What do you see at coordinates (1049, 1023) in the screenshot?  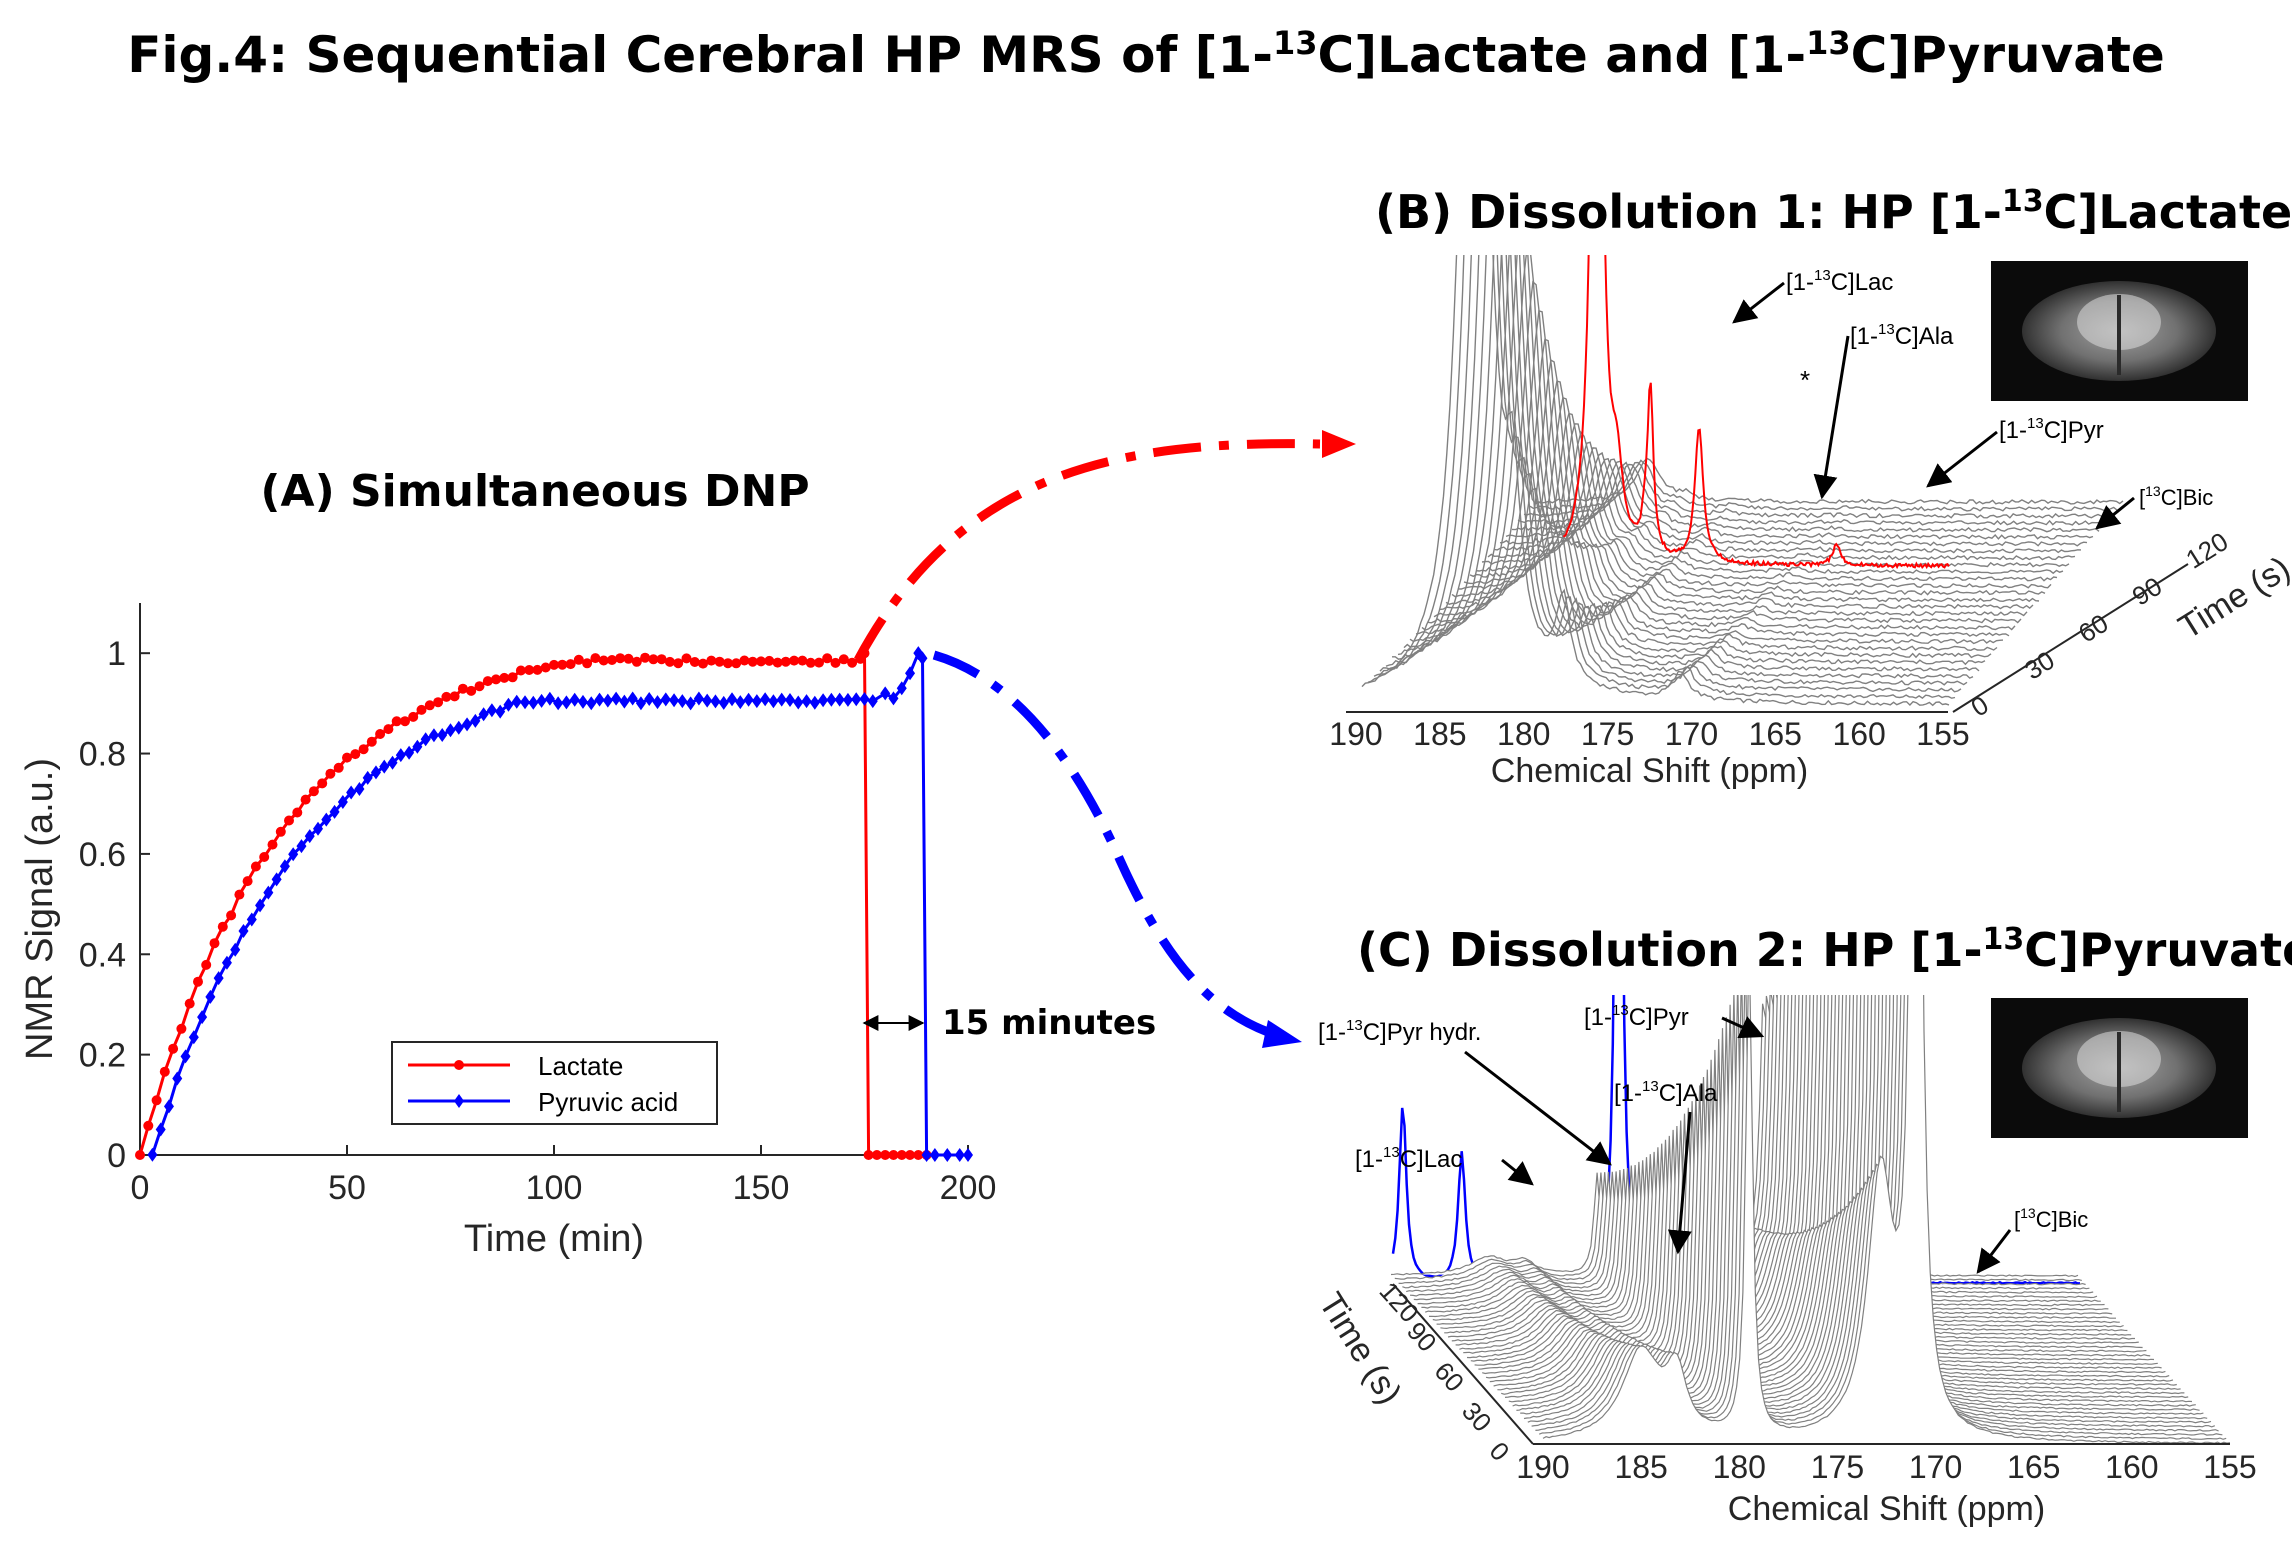 I see `interval-label: 15 minutes` at bounding box center [1049, 1023].